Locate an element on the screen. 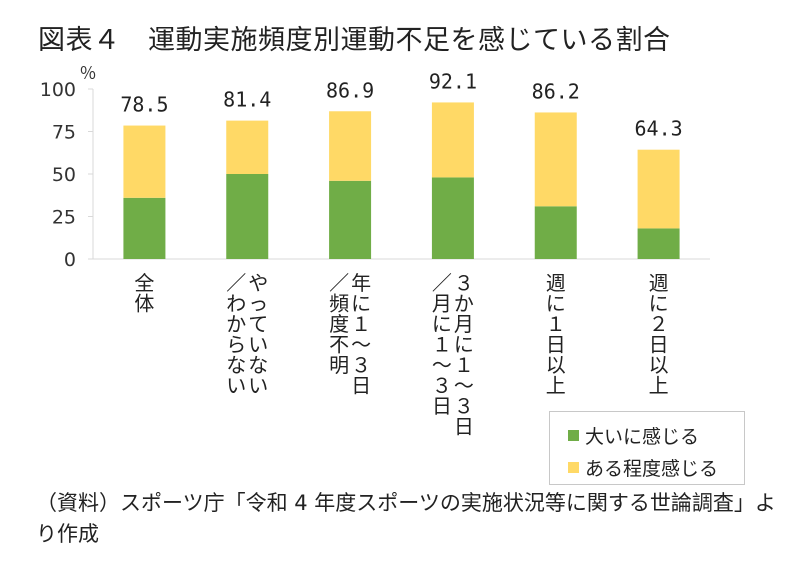  category-char: て is located at coordinates (258, 324).